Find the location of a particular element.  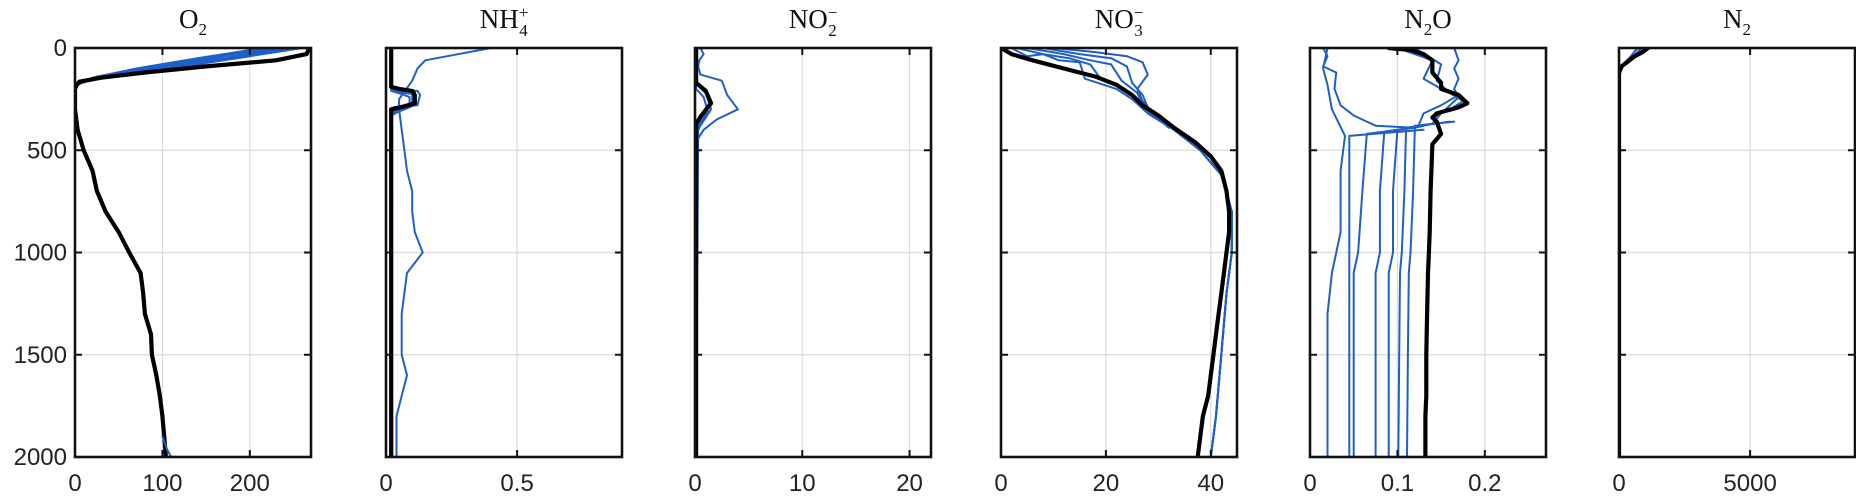

panel-5-series-5-blue-line is located at coordinates (1399, 290).